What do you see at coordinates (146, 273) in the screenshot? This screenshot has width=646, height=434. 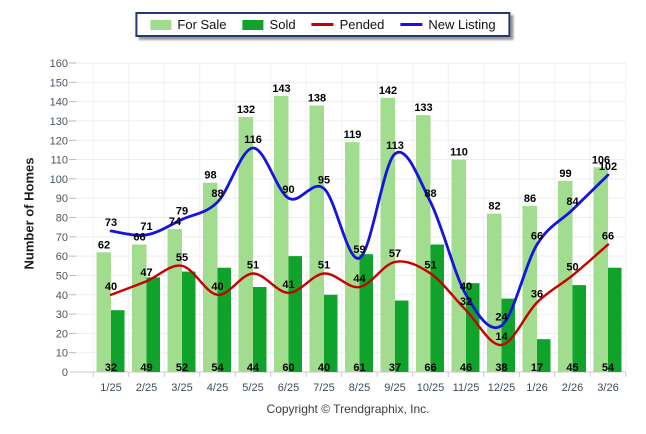 I see `label-pended: 47` at bounding box center [146, 273].